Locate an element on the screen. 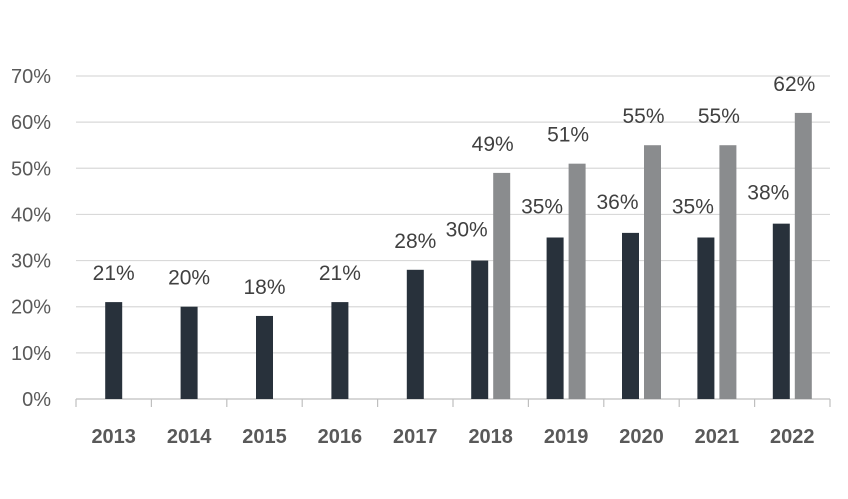 The width and height of the screenshot is (848, 499). y-tick-label: 50% is located at coordinates (31, 169).